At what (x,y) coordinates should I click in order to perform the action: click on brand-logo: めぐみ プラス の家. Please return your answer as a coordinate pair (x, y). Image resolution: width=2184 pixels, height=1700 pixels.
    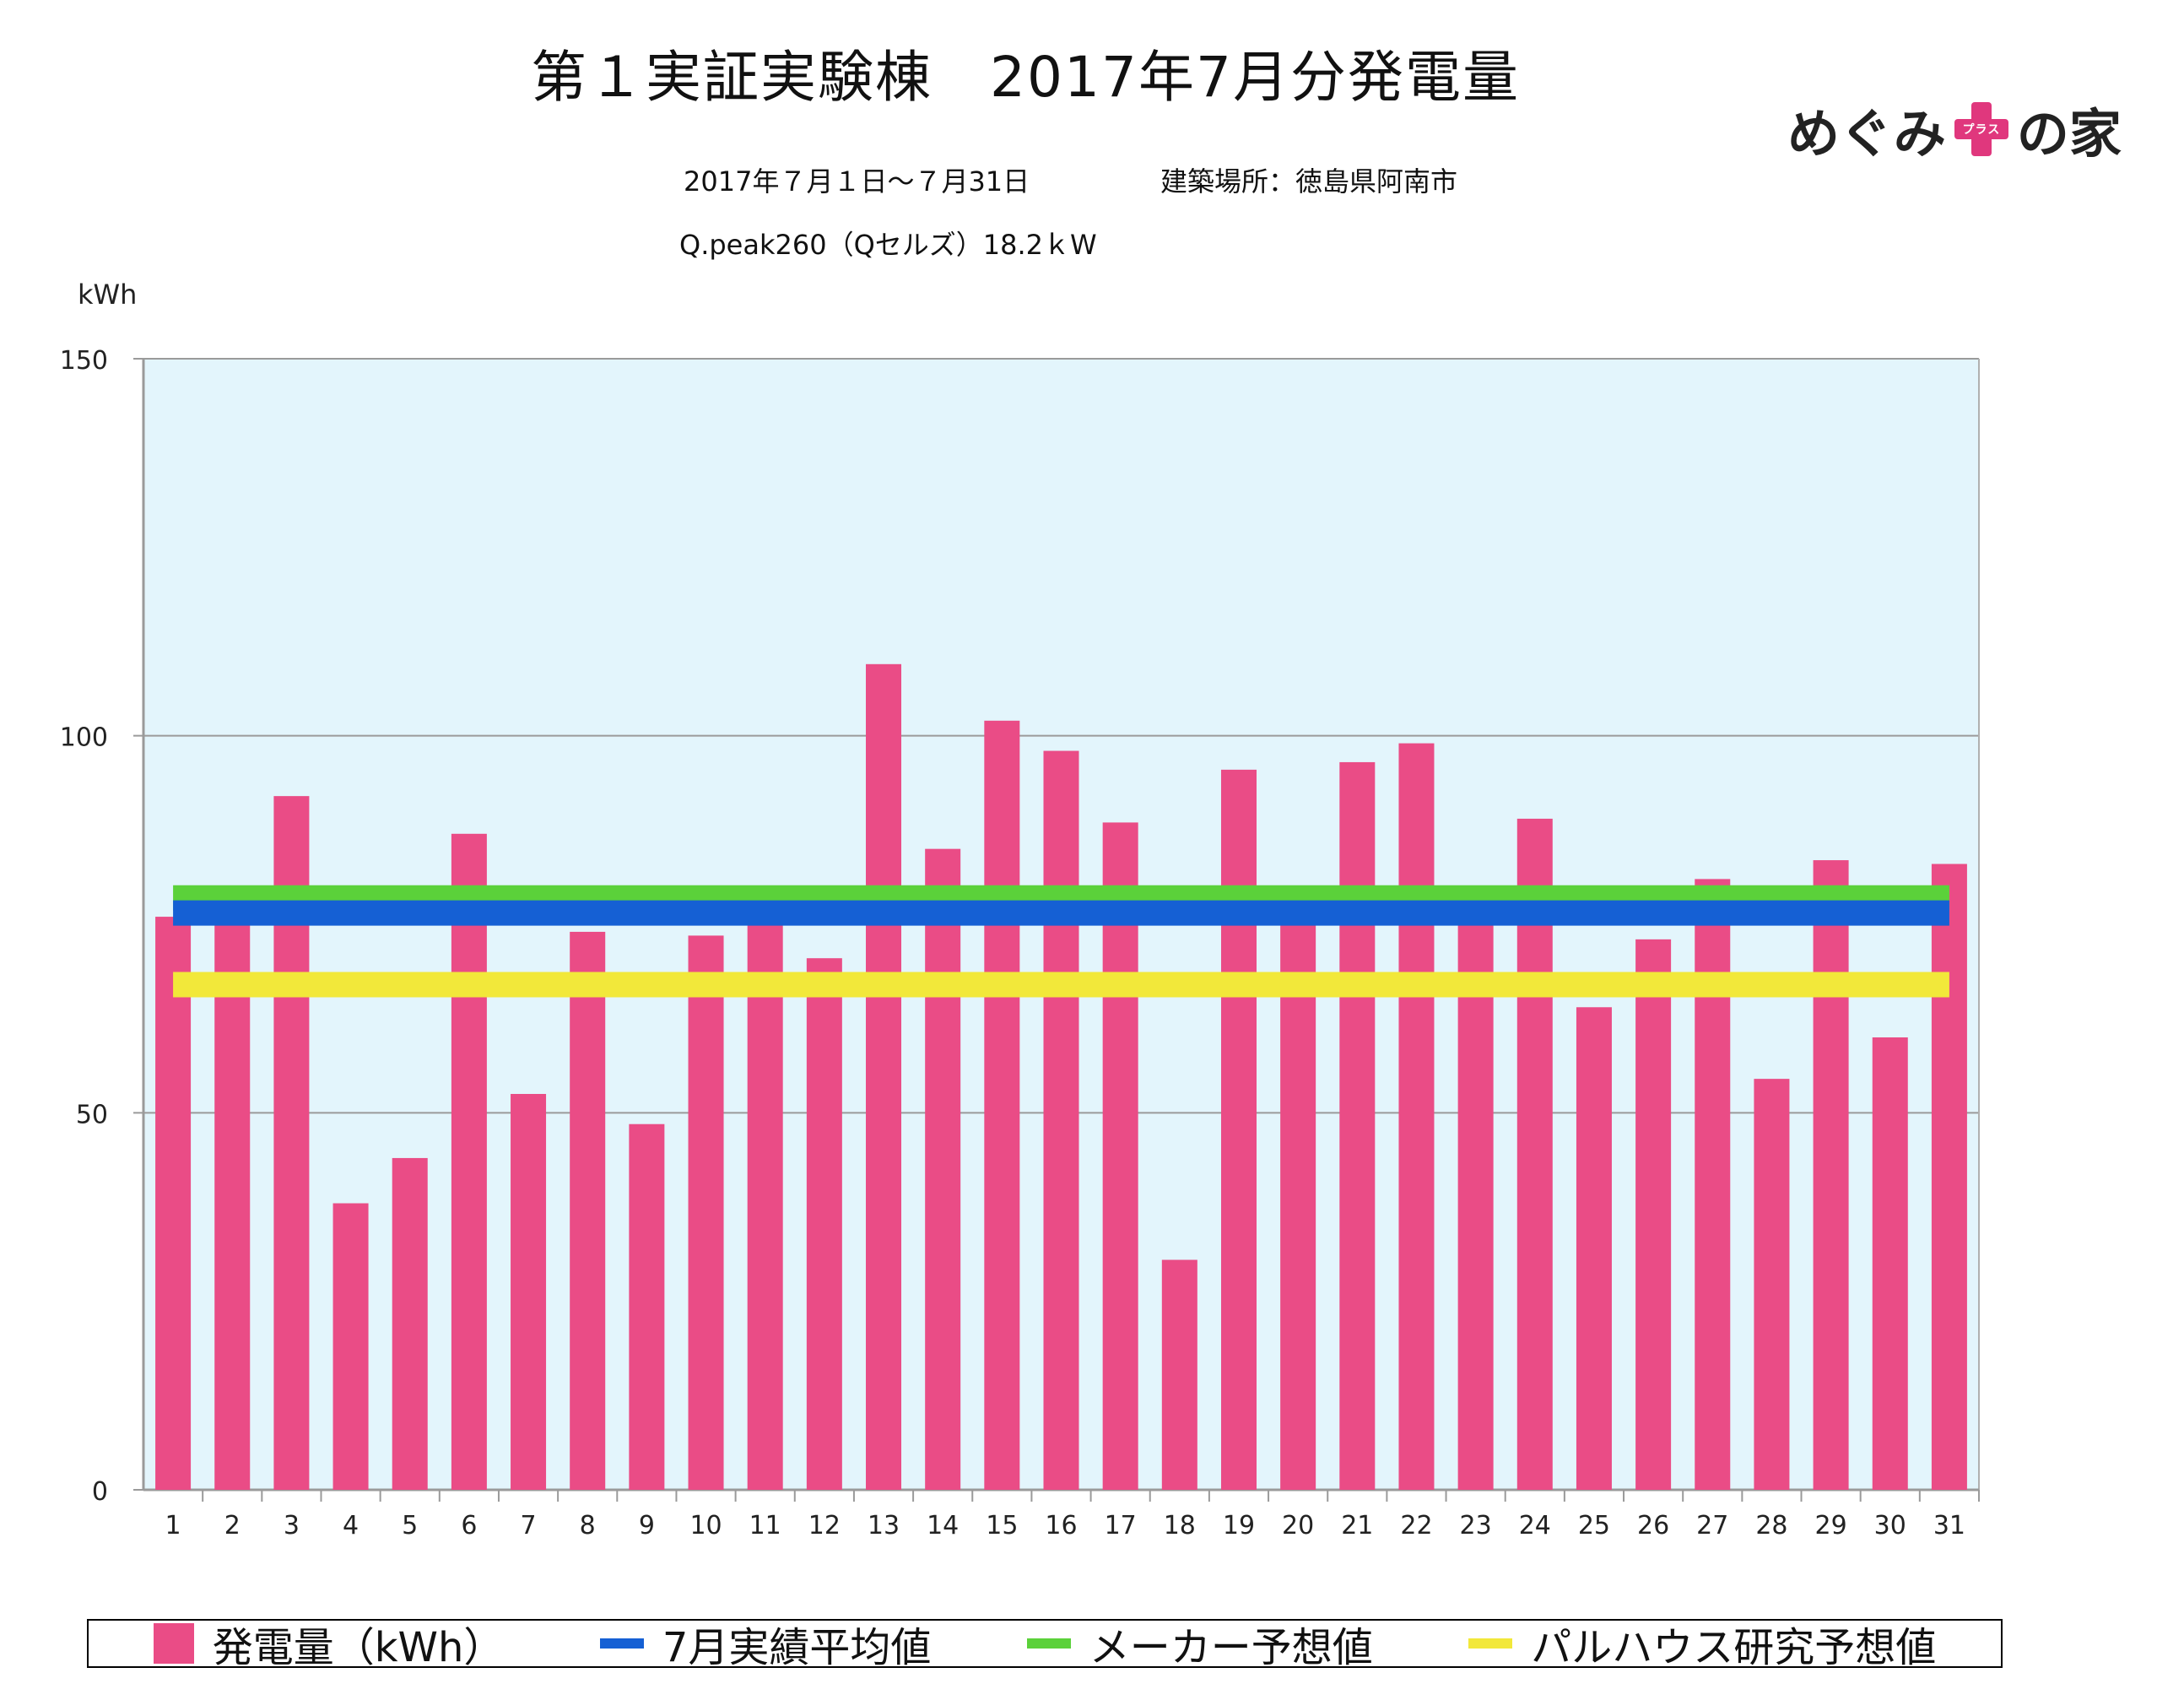
    Looking at the image, I should click on (1955, 129).